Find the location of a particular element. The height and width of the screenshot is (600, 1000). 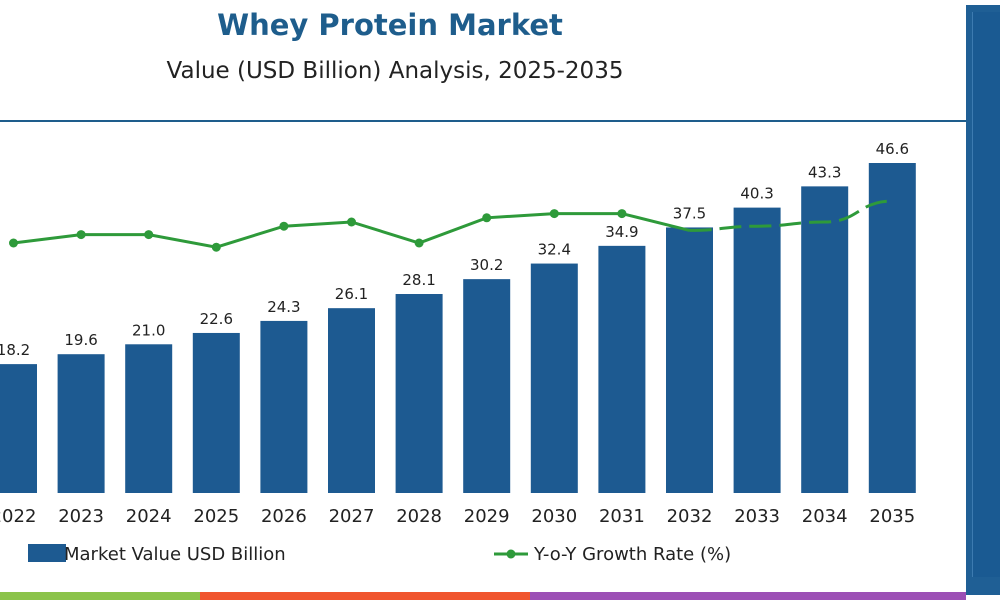

bar-2024 is located at coordinates (149, 418).